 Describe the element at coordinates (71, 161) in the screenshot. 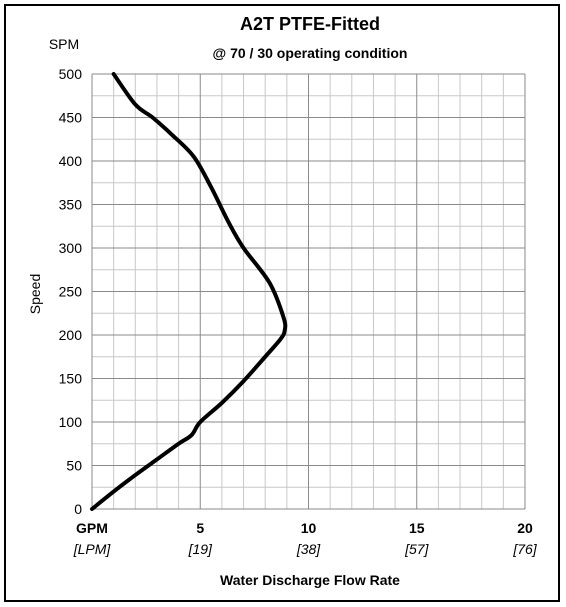

I see `y-tick-label: 400` at that location.